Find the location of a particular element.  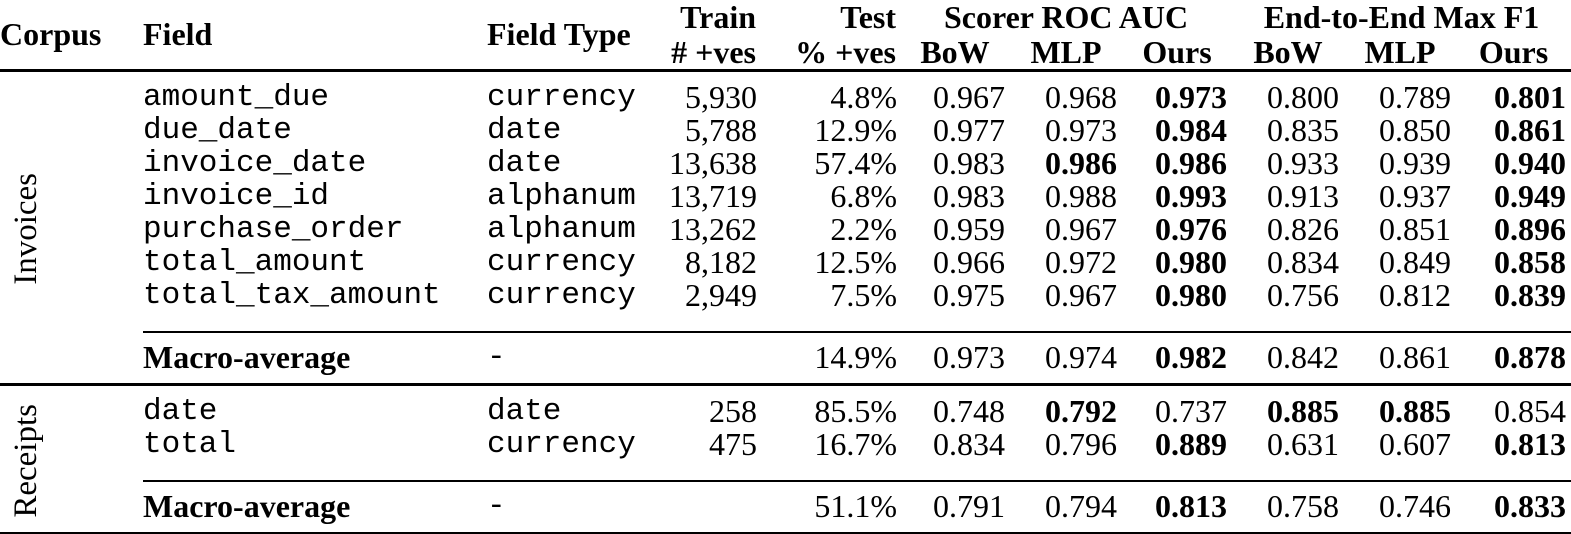

cell-roc-mlp: 0.986 is located at coordinates (1081, 163).